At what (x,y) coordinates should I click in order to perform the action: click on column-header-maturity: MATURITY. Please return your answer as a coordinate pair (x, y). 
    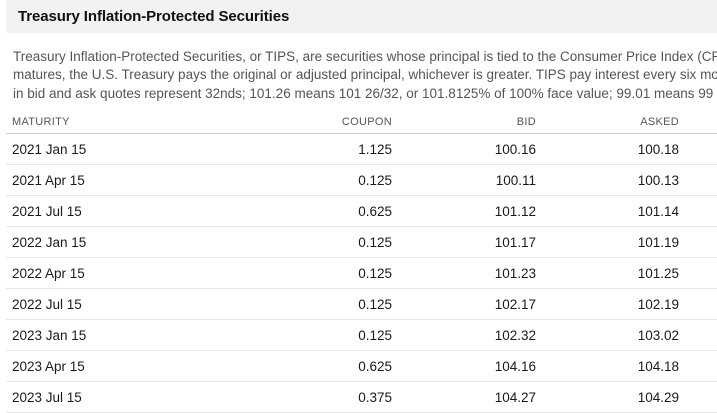
    Looking at the image, I should click on (84, 122).